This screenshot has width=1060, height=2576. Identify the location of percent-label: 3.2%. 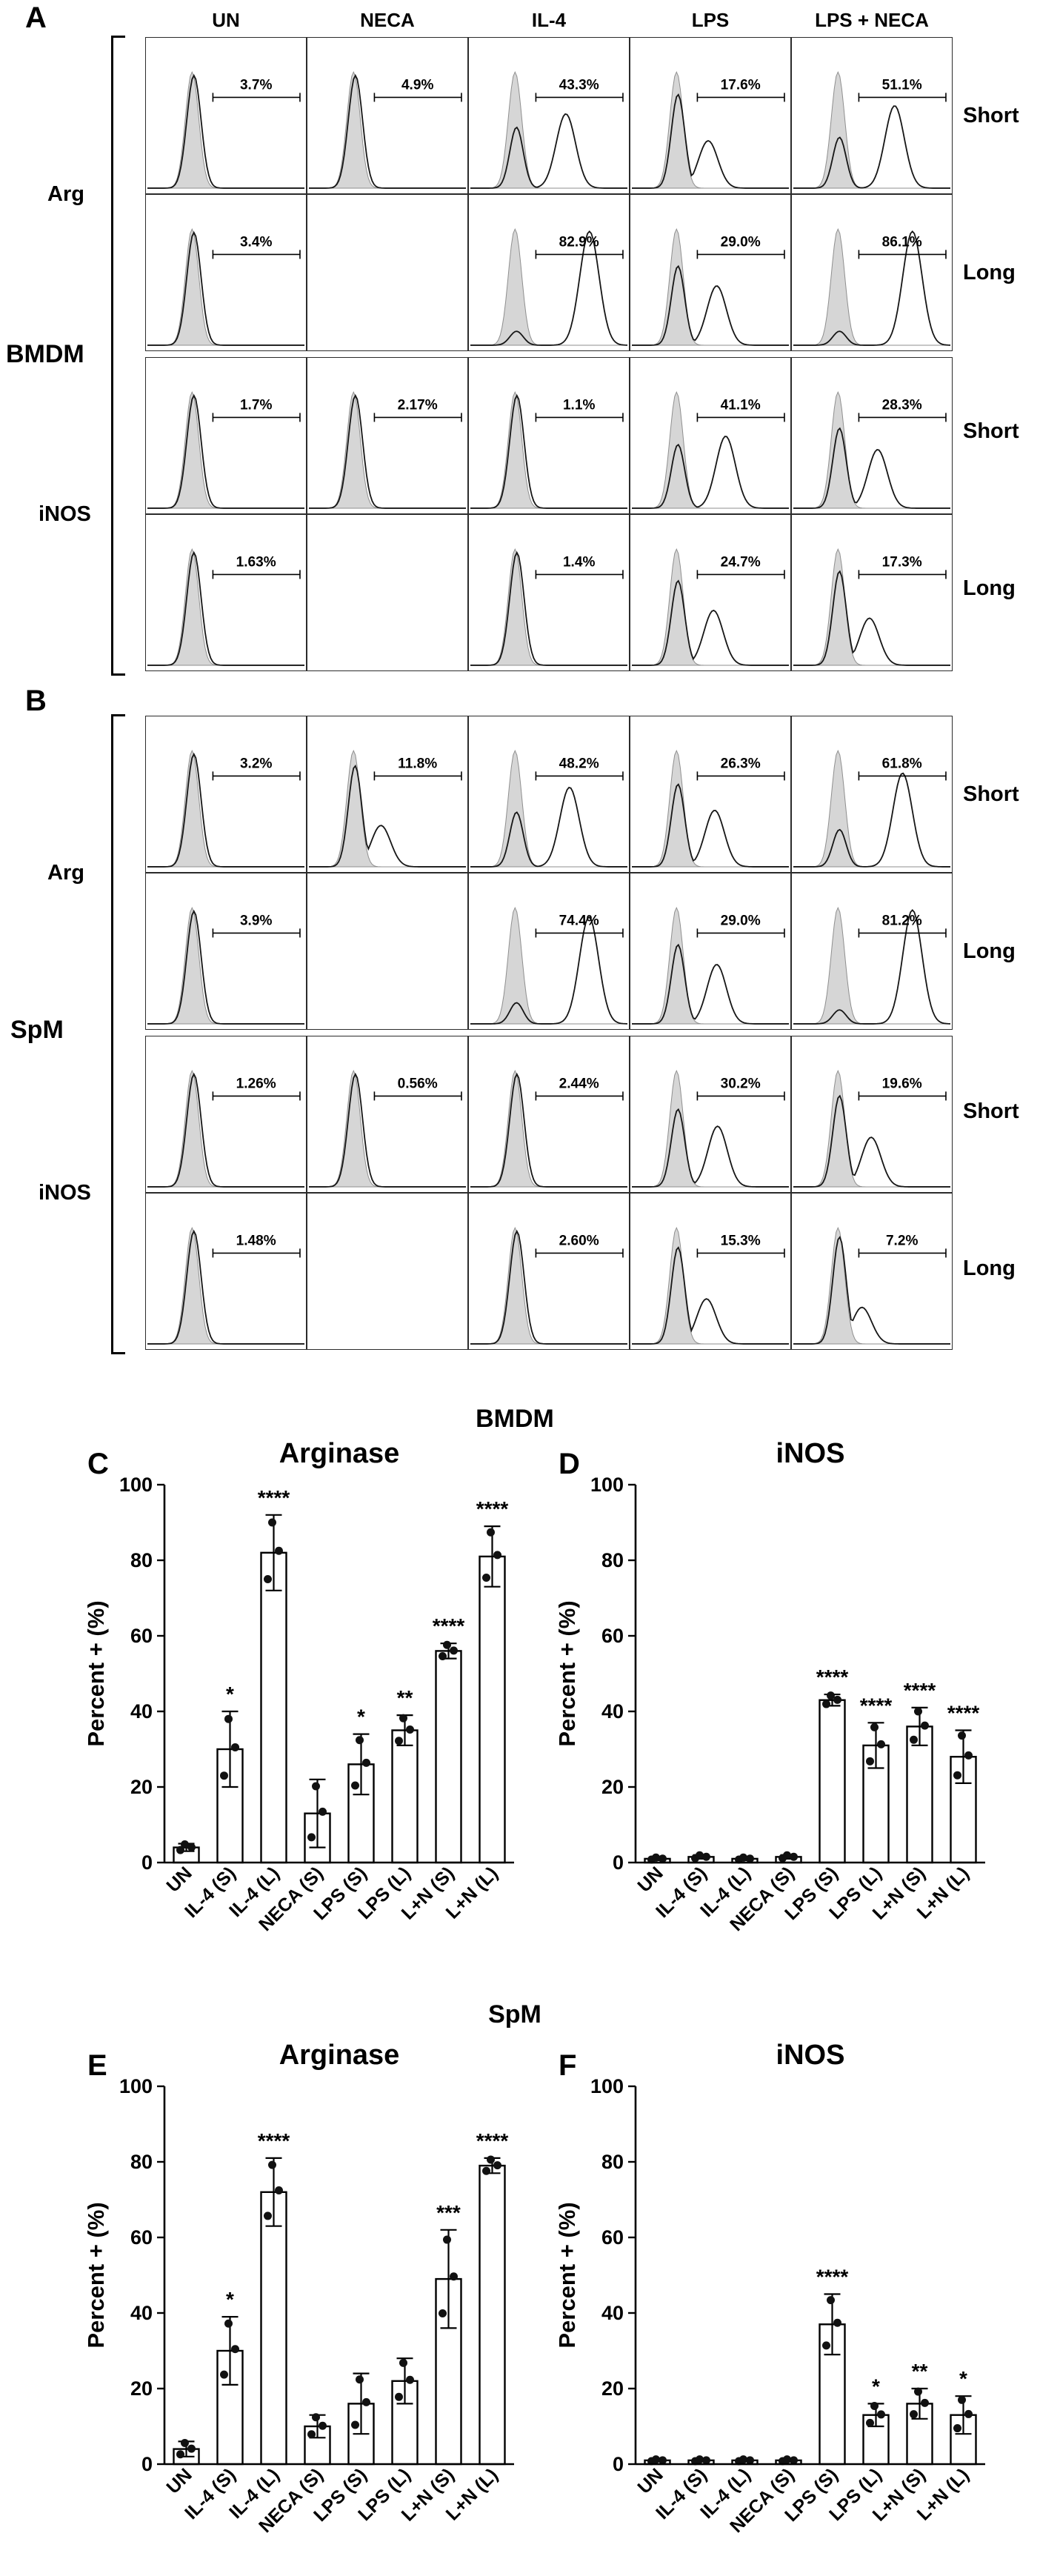
(256, 763).